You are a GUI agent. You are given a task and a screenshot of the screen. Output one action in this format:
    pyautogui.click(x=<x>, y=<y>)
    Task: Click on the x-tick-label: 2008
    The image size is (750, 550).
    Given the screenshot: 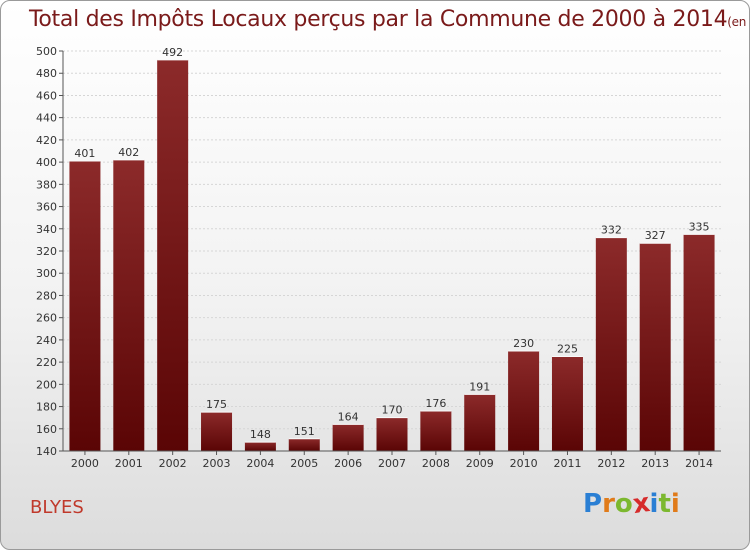 What is the action you would take?
    pyautogui.click(x=436, y=463)
    